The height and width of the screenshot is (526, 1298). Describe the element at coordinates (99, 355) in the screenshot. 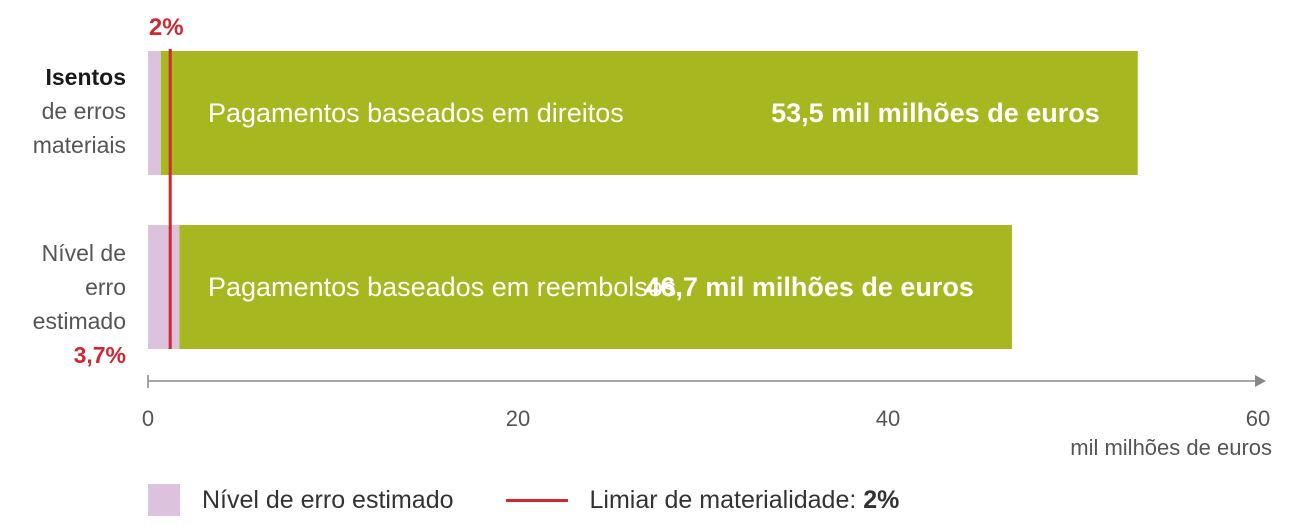

I see `row-label-bottom-line3: 3,7%` at that location.